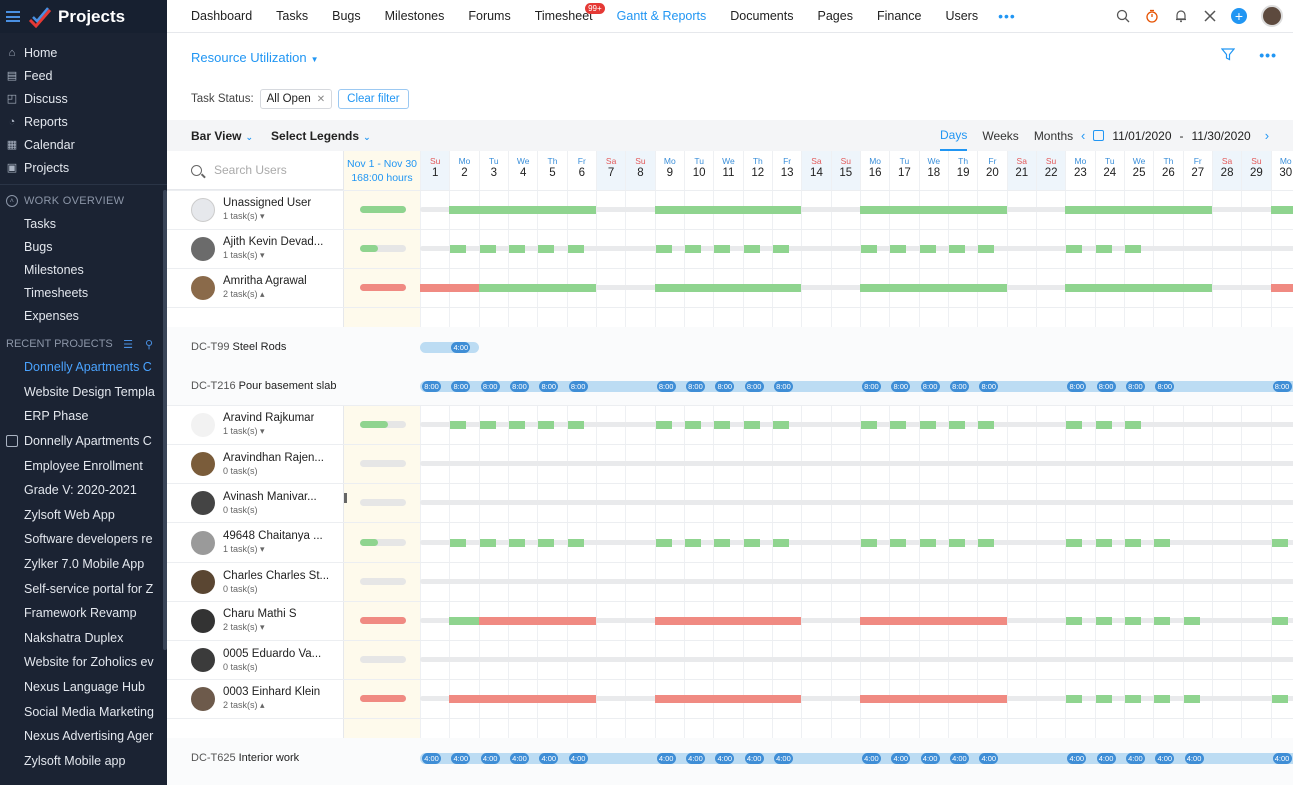  What do you see at coordinates (954, 135) in the screenshot?
I see `tab-days: Days` at bounding box center [954, 135].